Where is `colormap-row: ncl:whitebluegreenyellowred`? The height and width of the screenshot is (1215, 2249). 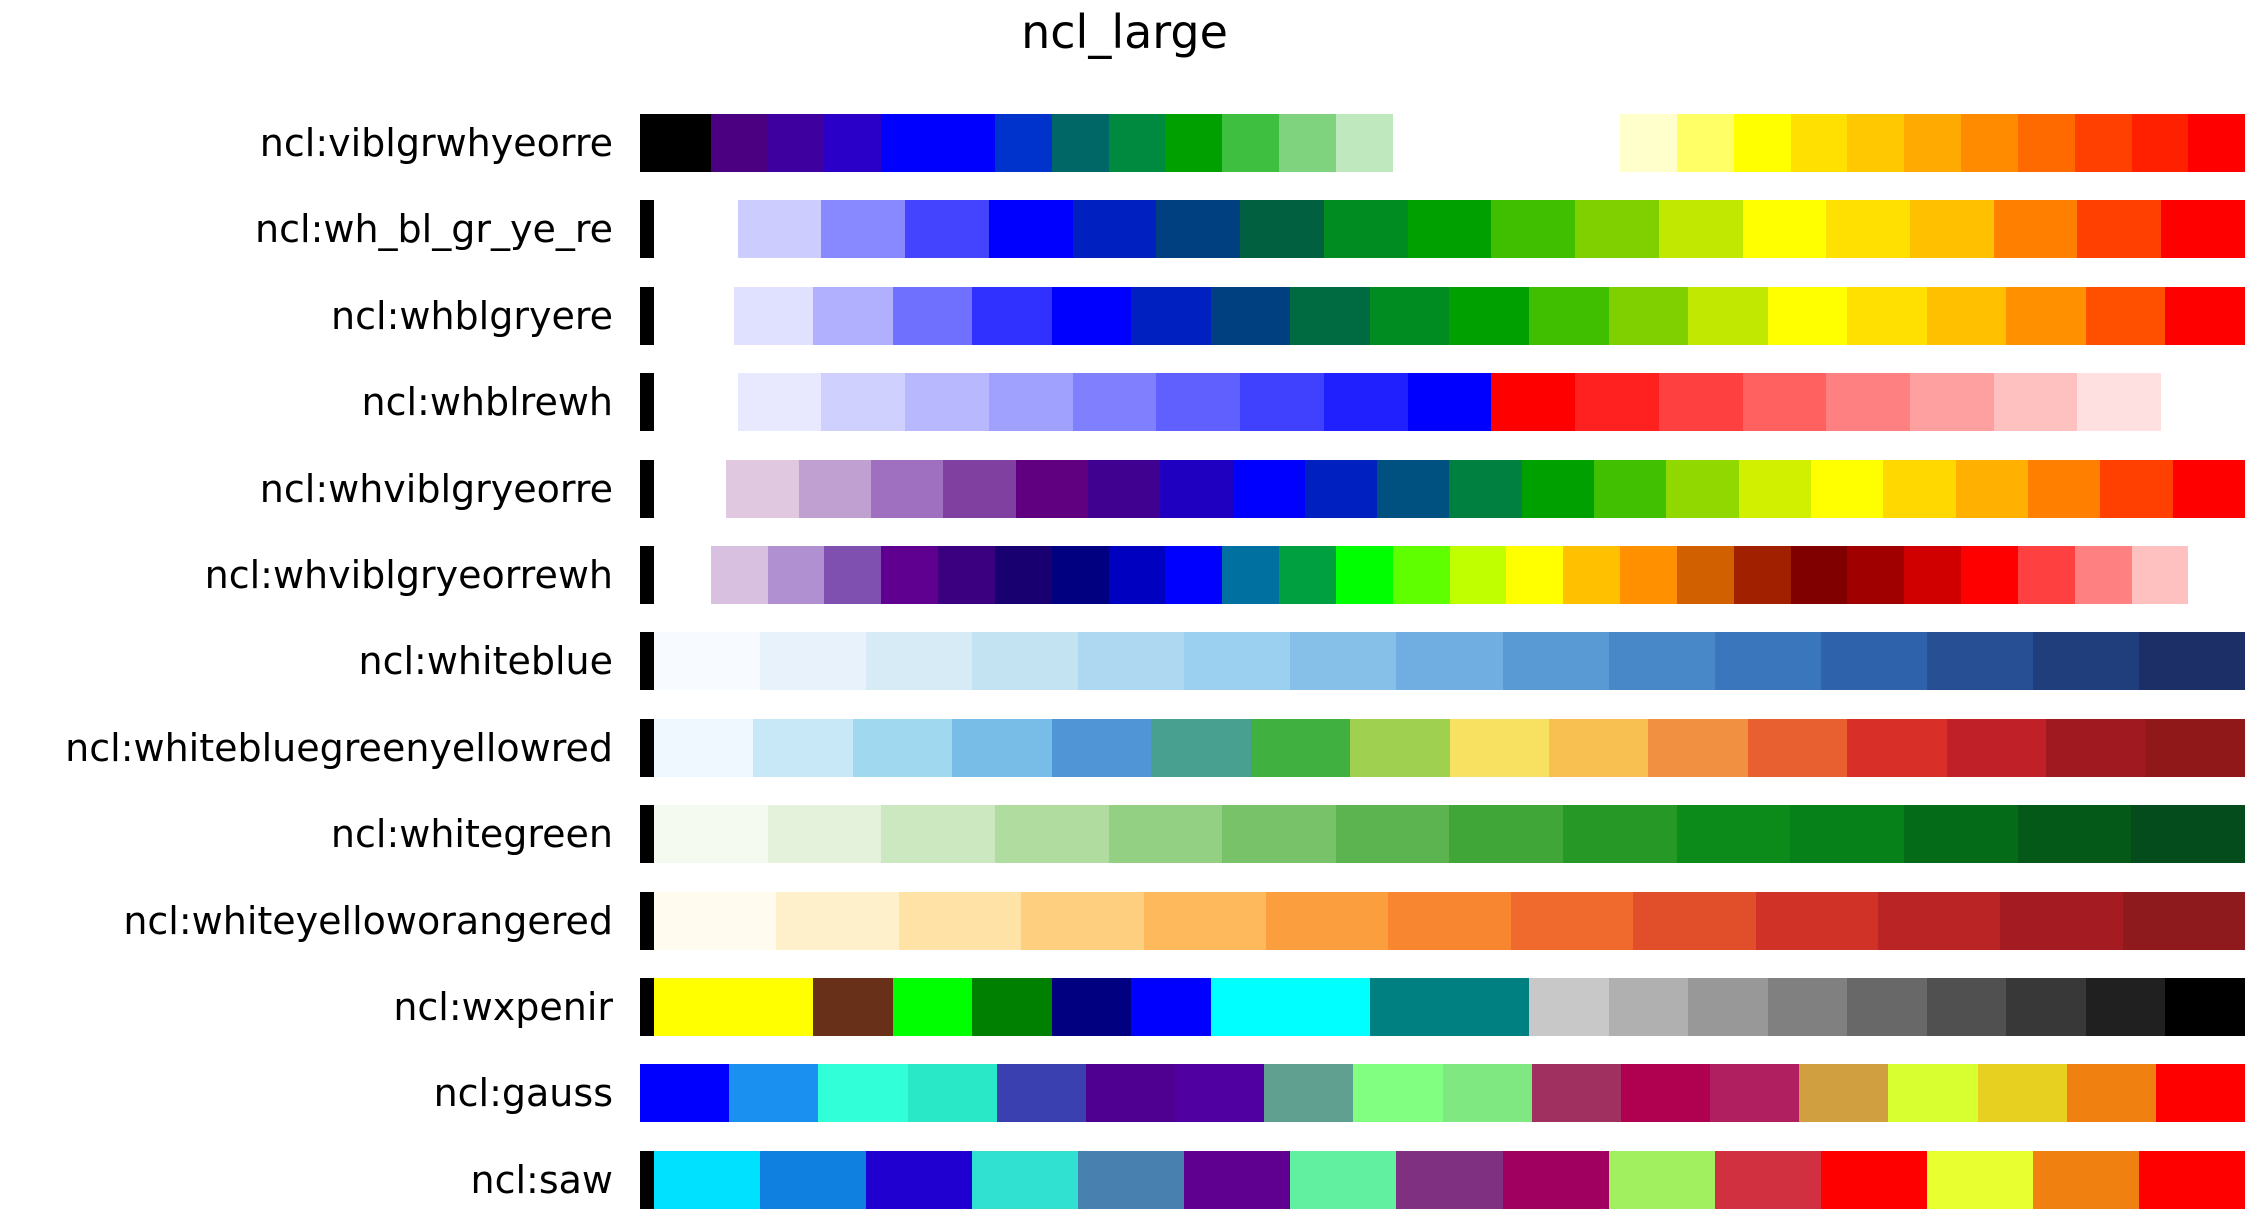 colormap-row: ncl:whitebluegreenyellowred is located at coordinates (1124, 748).